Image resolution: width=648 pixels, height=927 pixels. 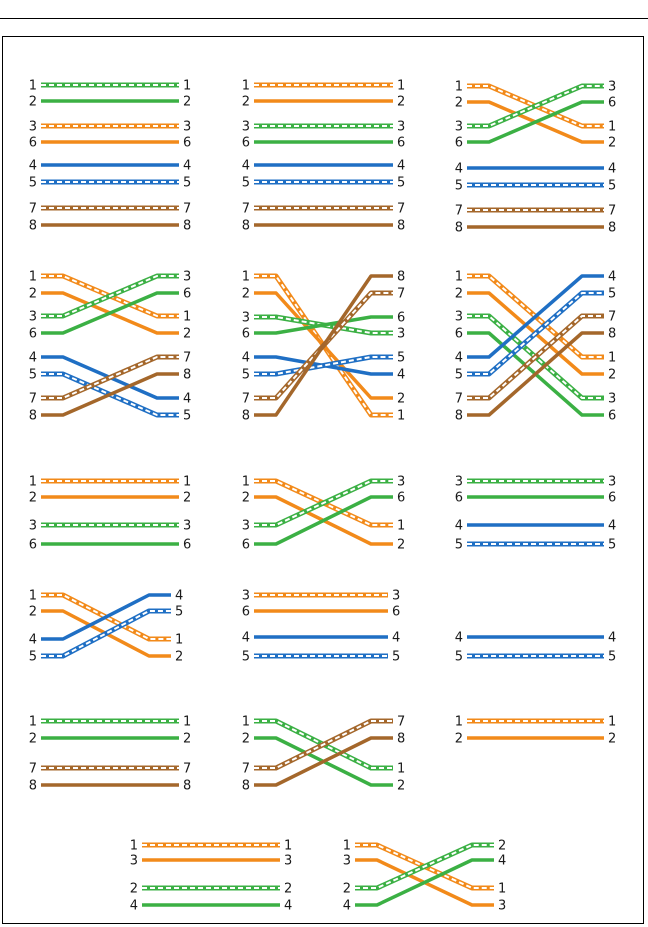 I want to click on panel-r2c3: 1 1 2 2 3 3 6 6 4 4 5 5 7 7 8 8, so click(x=536, y=347).